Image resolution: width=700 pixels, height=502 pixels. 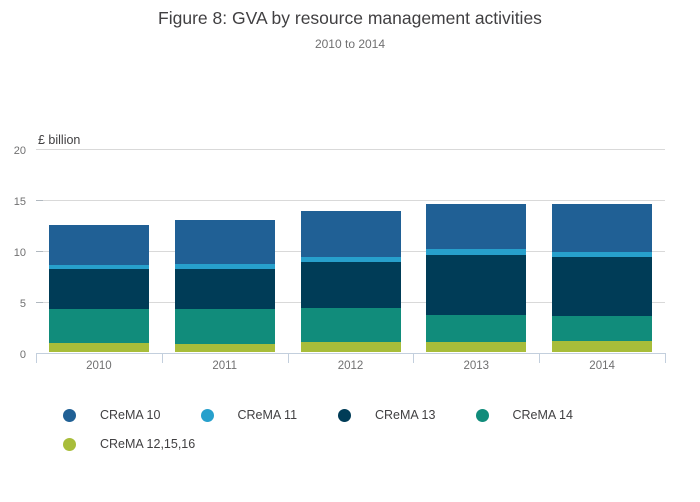 I want to click on legend-label: CReMA 10, so click(x=130, y=415).